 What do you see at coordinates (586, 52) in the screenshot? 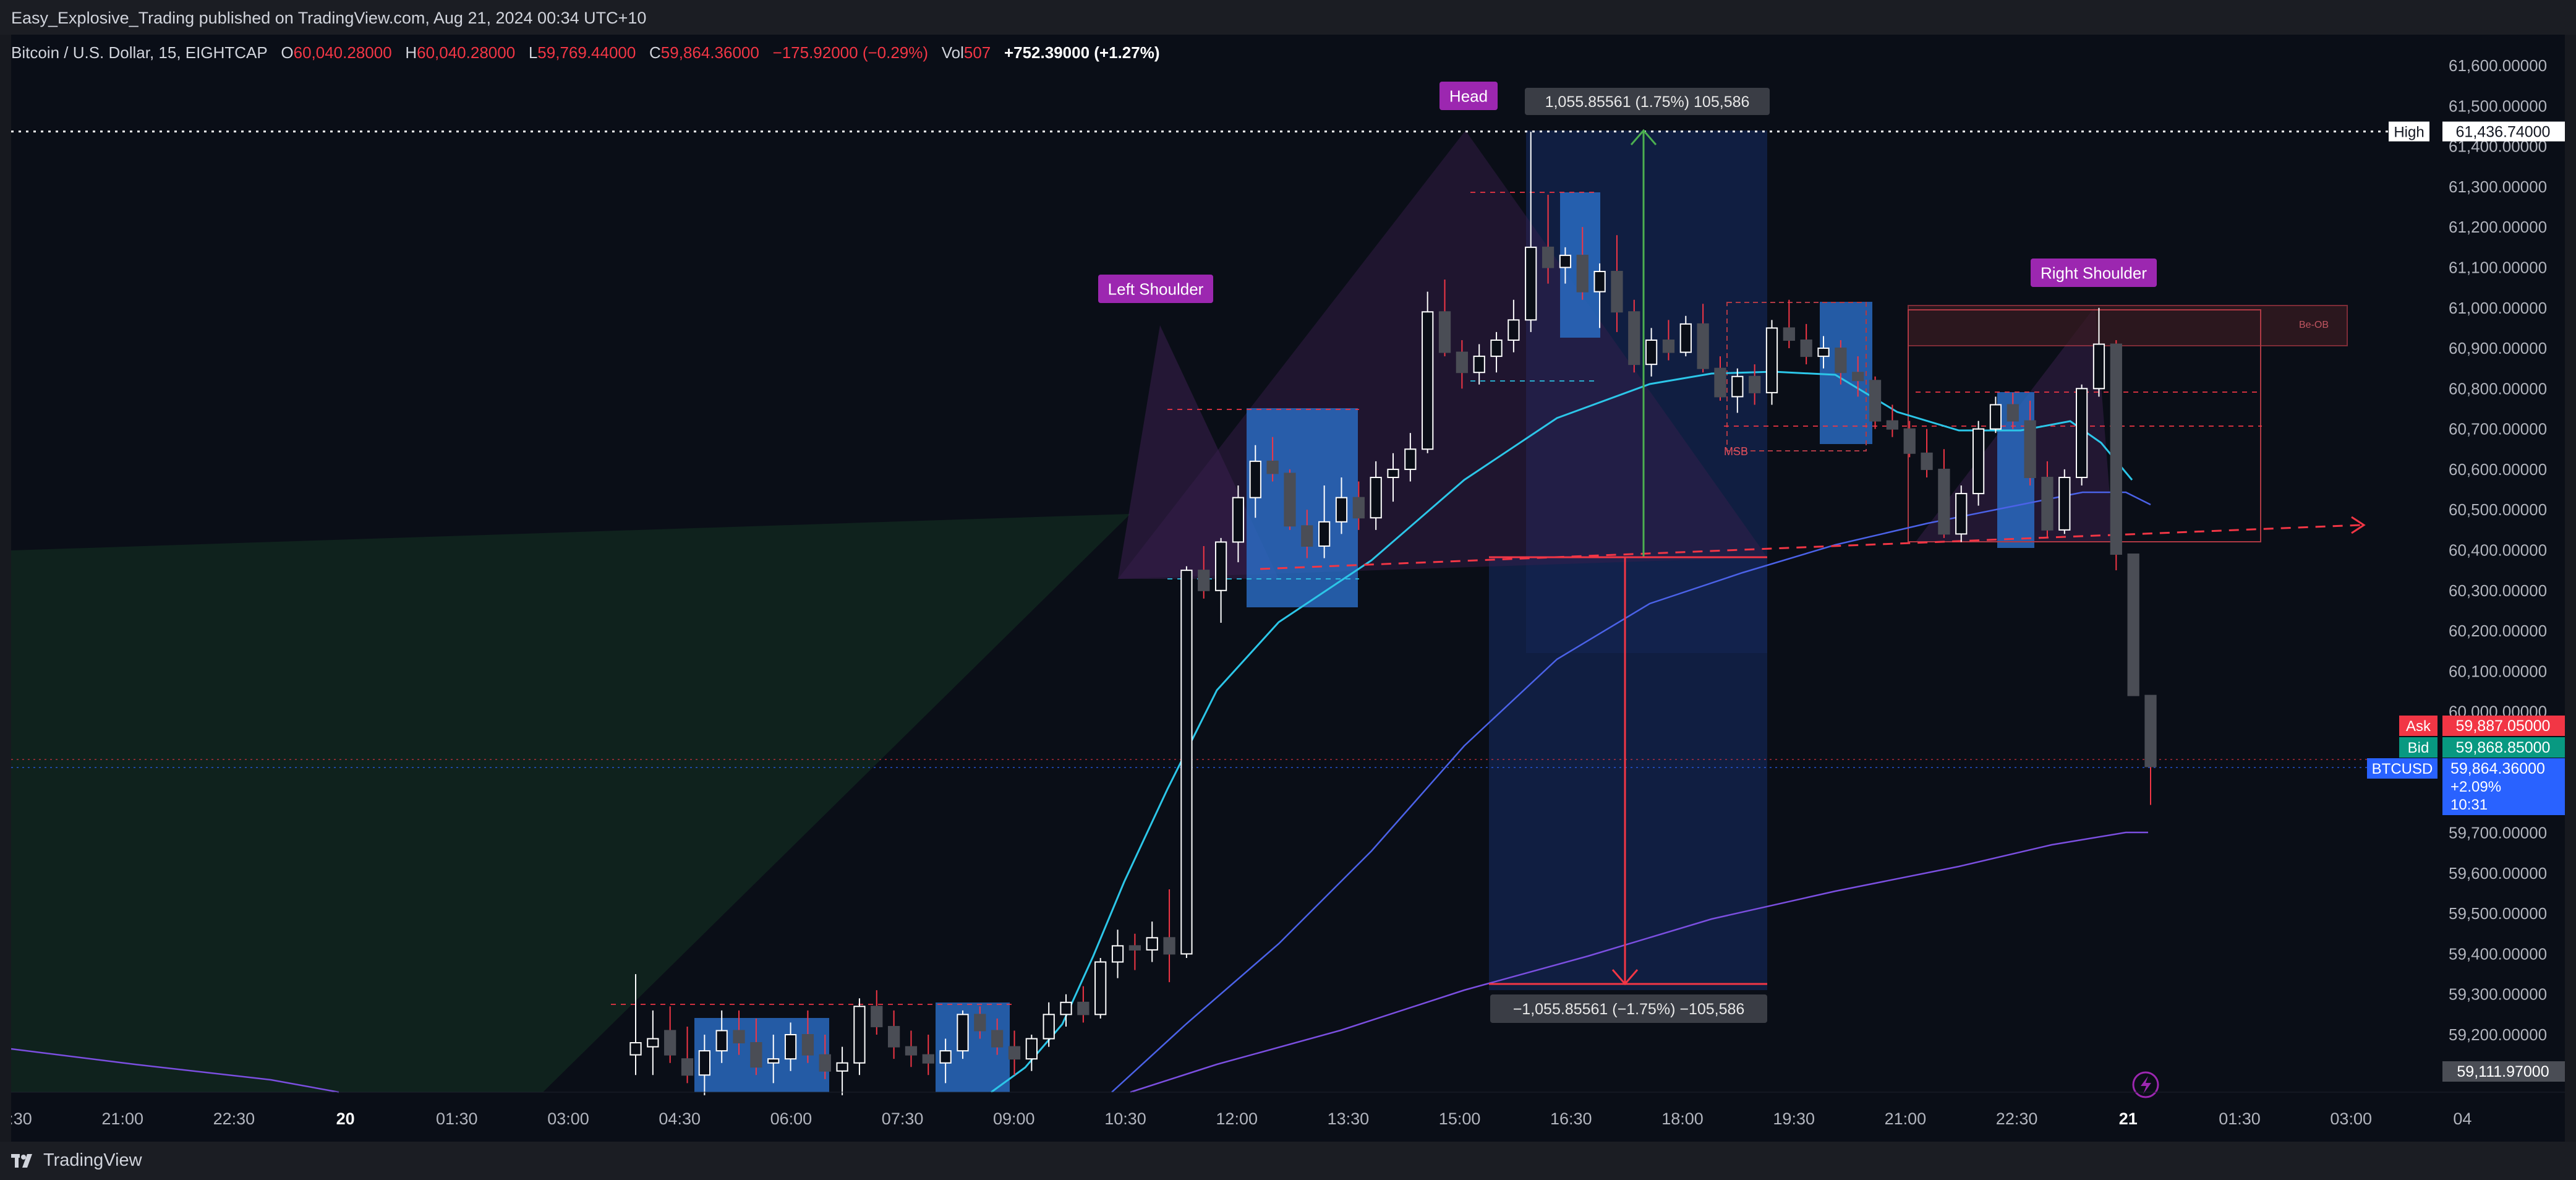
I see `legend-low-value: 59,769.44000` at bounding box center [586, 52].